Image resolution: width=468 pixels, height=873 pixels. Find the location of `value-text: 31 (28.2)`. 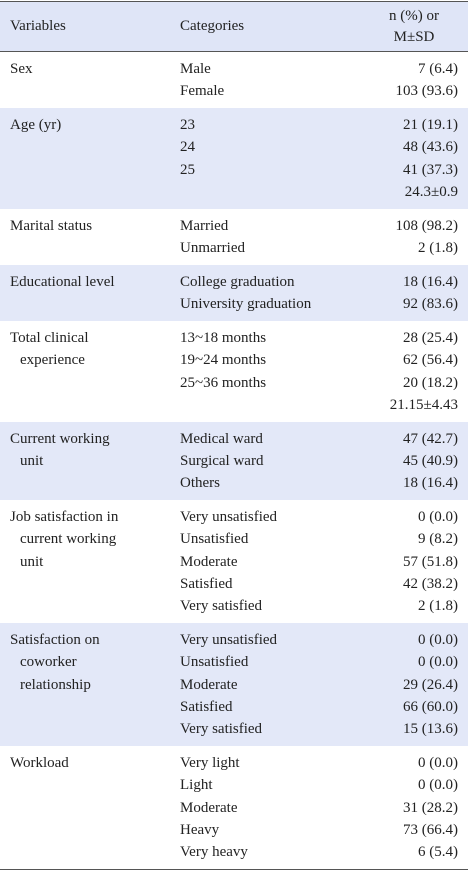

value-text: 31 (28.2) is located at coordinates (430, 807).